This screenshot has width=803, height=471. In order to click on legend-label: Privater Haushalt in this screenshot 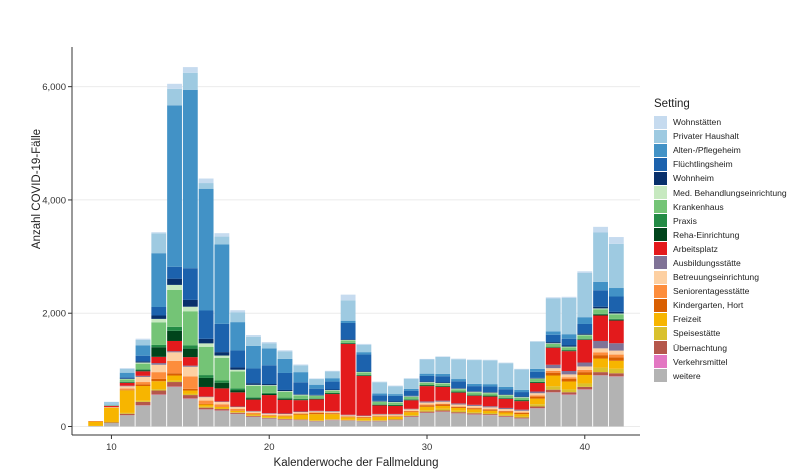, I will do `click(706, 136)`.